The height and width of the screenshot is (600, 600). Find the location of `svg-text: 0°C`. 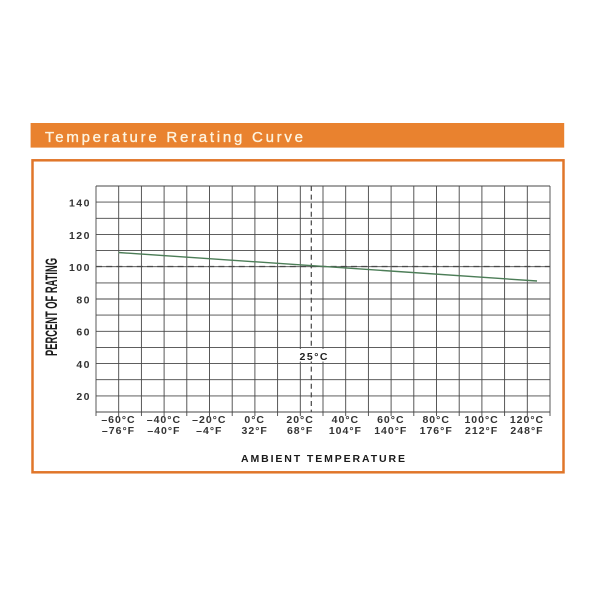

svg-text: 0°C is located at coordinates (254, 420).